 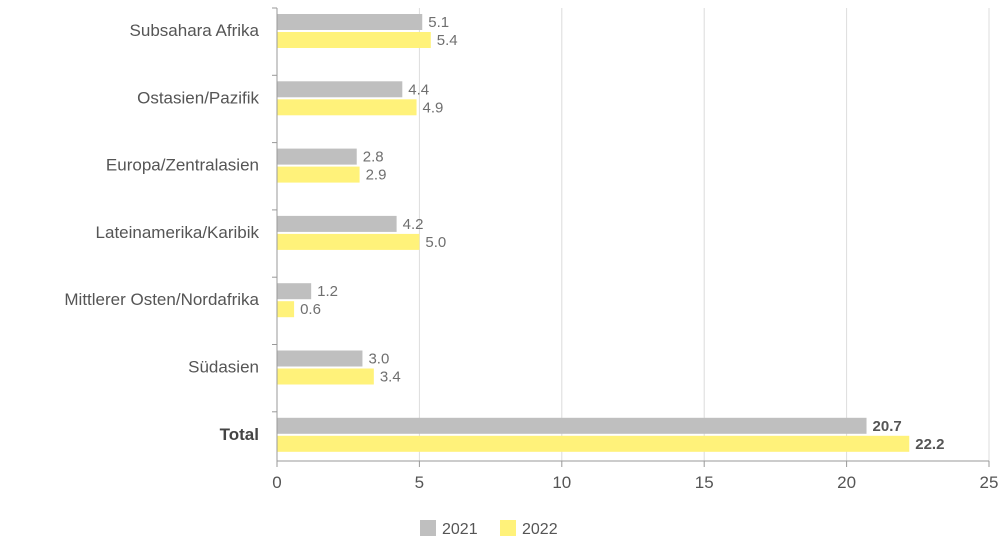 What do you see at coordinates (508, 528) in the screenshot?
I see `legend-swatch-2022` at bounding box center [508, 528].